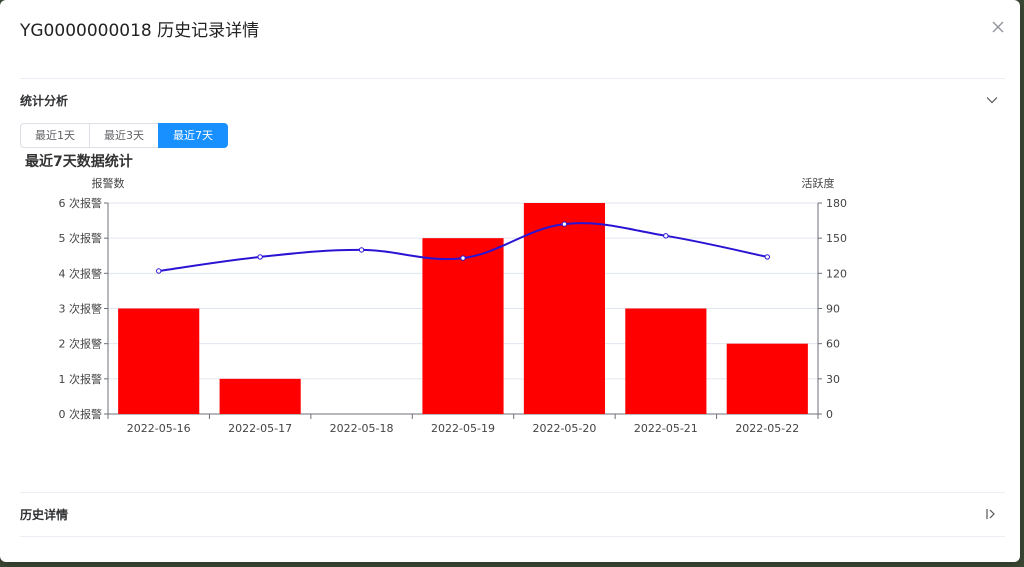 The image size is (1024, 567). What do you see at coordinates (512, 78) in the screenshot?
I see `header-divider` at bounding box center [512, 78].